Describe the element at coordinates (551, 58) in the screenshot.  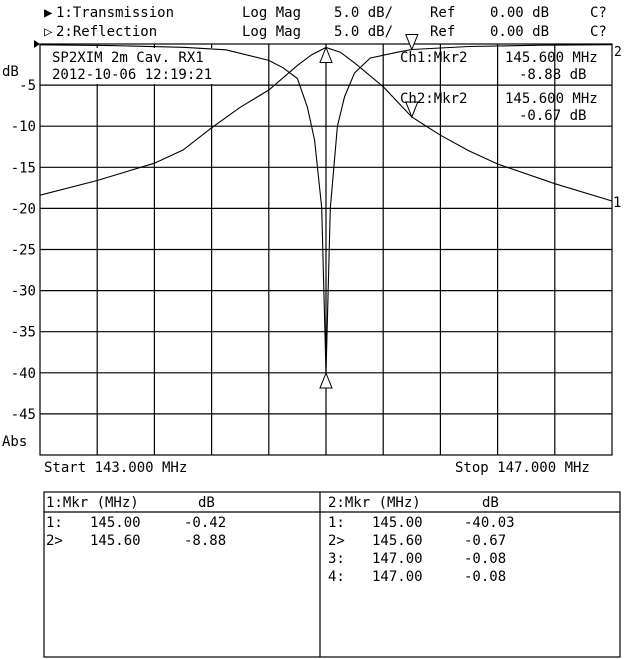
I see `ch1-marker-freq: 145.600 MHz` at that location.